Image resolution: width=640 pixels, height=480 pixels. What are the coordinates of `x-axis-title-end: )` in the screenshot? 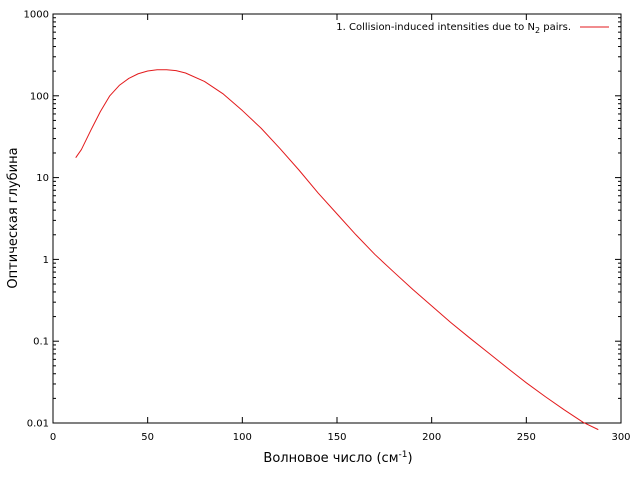 It's located at (409, 458).